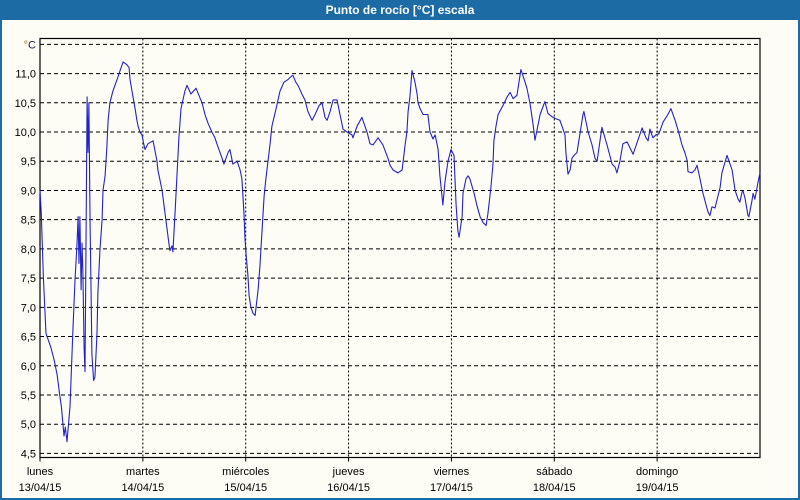 Image resolution: width=800 pixels, height=500 pixels. What do you see at coordinates (28, 279) in the screenshot?
I see `y-tick-label: 7,5` at bounding box center [28, 279].